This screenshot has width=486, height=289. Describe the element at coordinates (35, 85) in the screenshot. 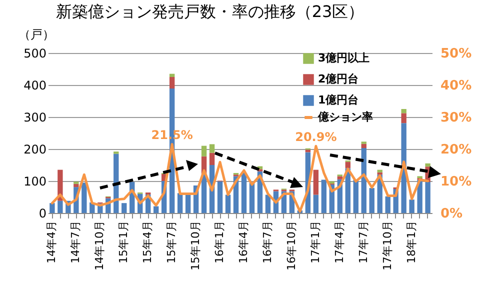

I see `y-tick-label: 400` at that location.